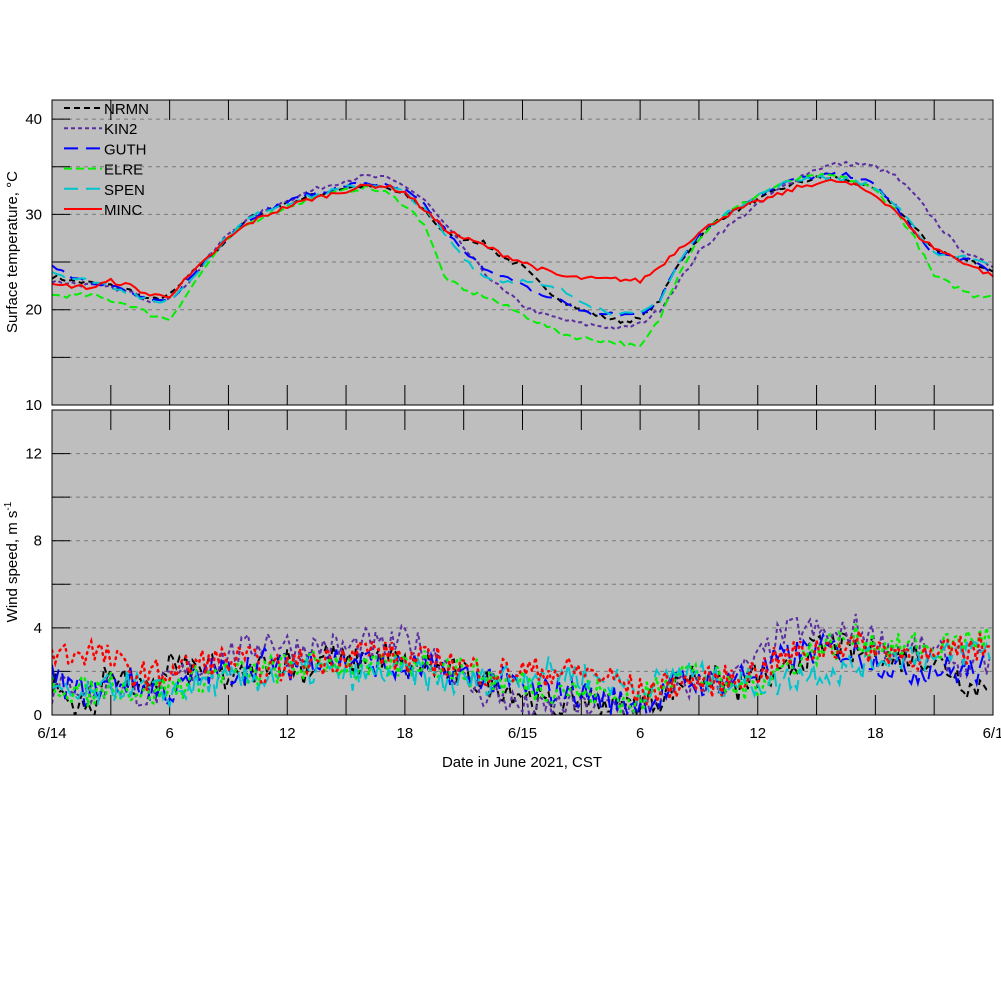 This screenshot has width=1001, height=1001. Describe the element at coordinates (123, 210) in the screenshot. I see `legend-label-minc: MINC` at that location.